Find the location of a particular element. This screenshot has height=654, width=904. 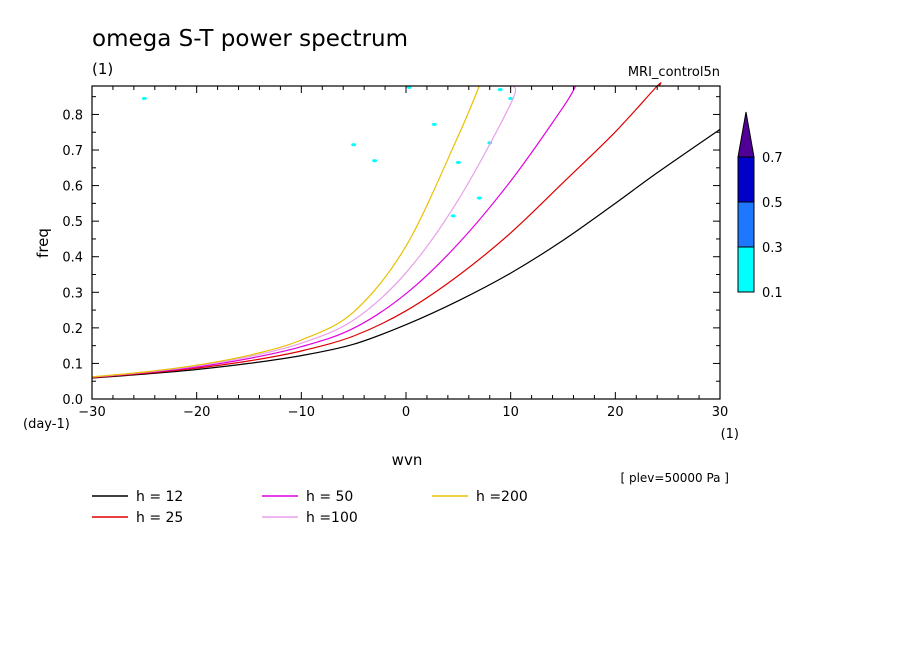

y-tick-label: 0.2 is located at coordinates (72, 329).